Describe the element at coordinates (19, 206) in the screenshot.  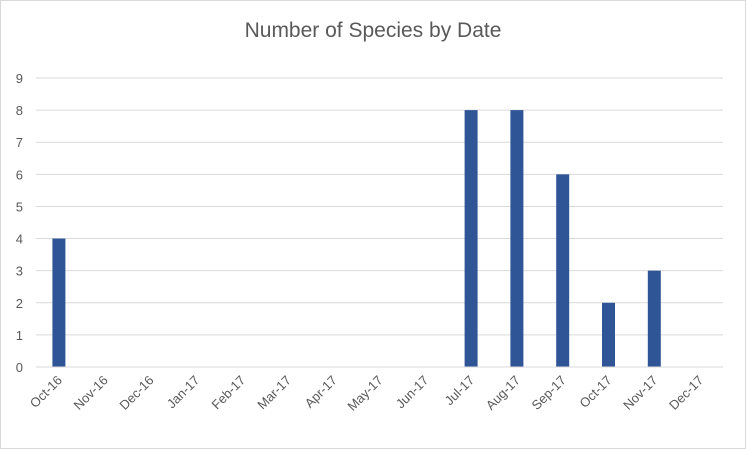
I see `y-tick-label: 5` at that location.